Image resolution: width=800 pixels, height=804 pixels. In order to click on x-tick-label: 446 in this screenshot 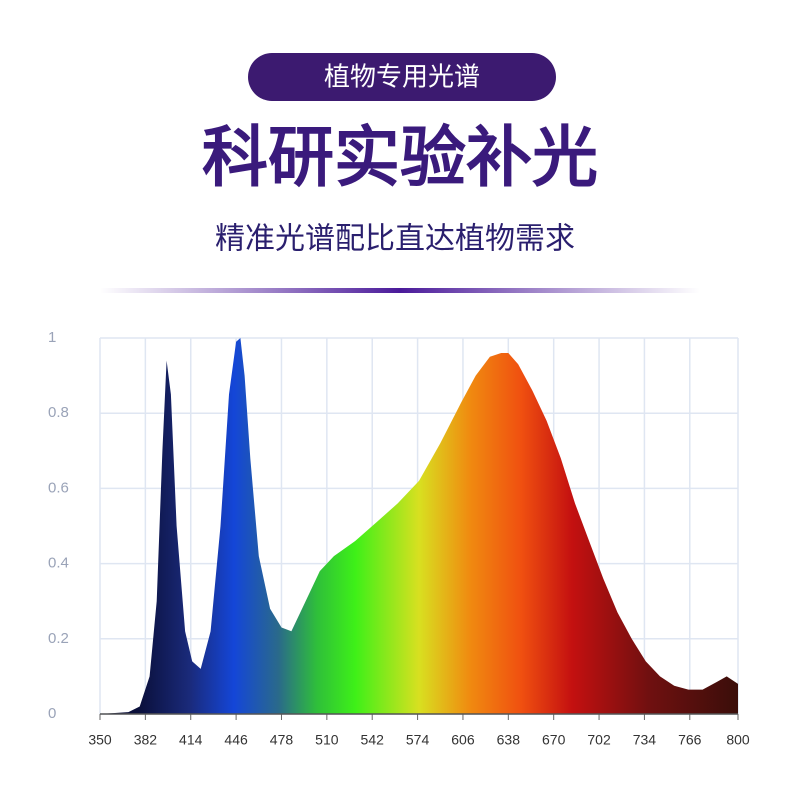, I will do `click(236, 740)`.